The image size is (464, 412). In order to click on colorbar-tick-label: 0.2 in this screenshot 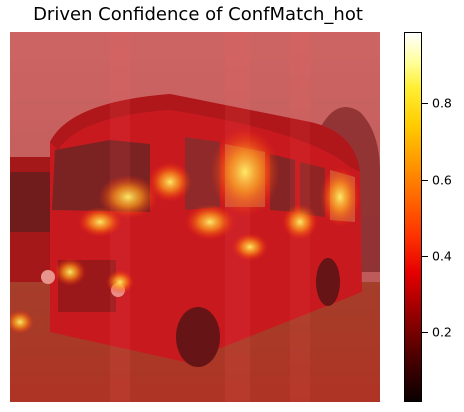, I will do `click(442, 332)`.